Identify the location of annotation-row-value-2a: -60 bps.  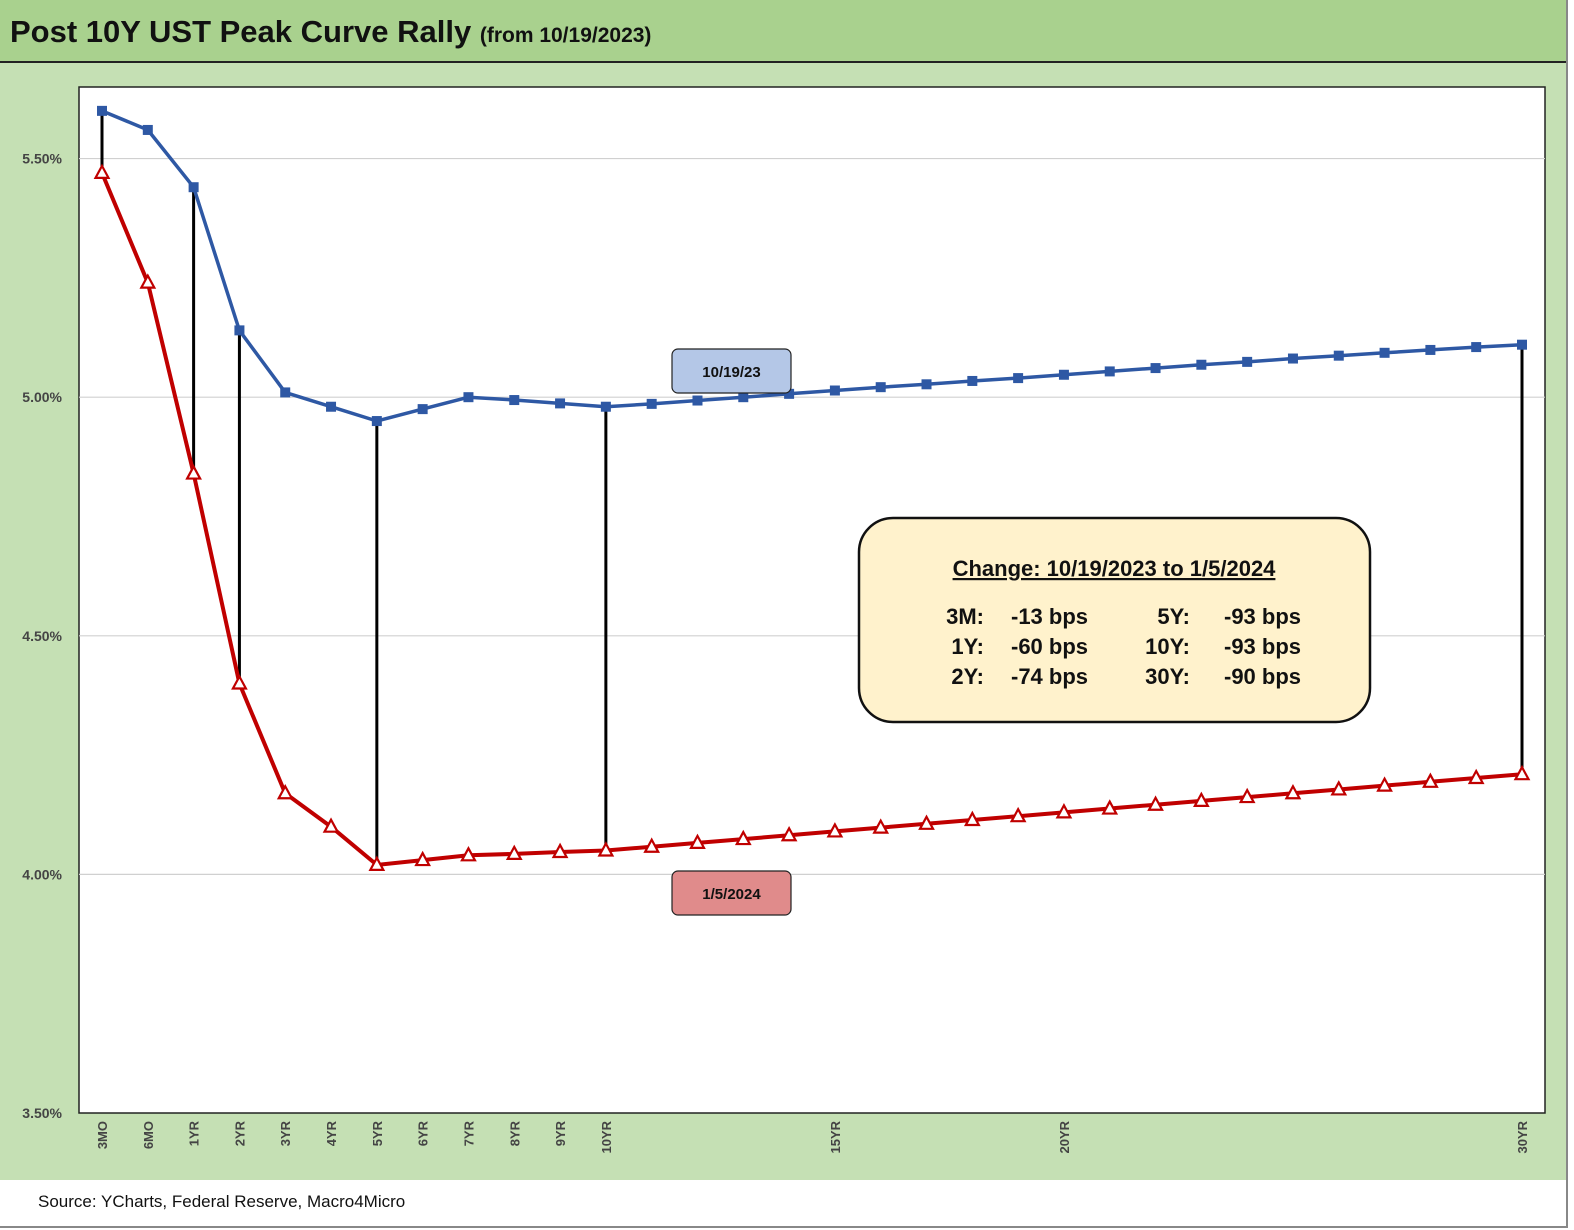
(1049, 646).